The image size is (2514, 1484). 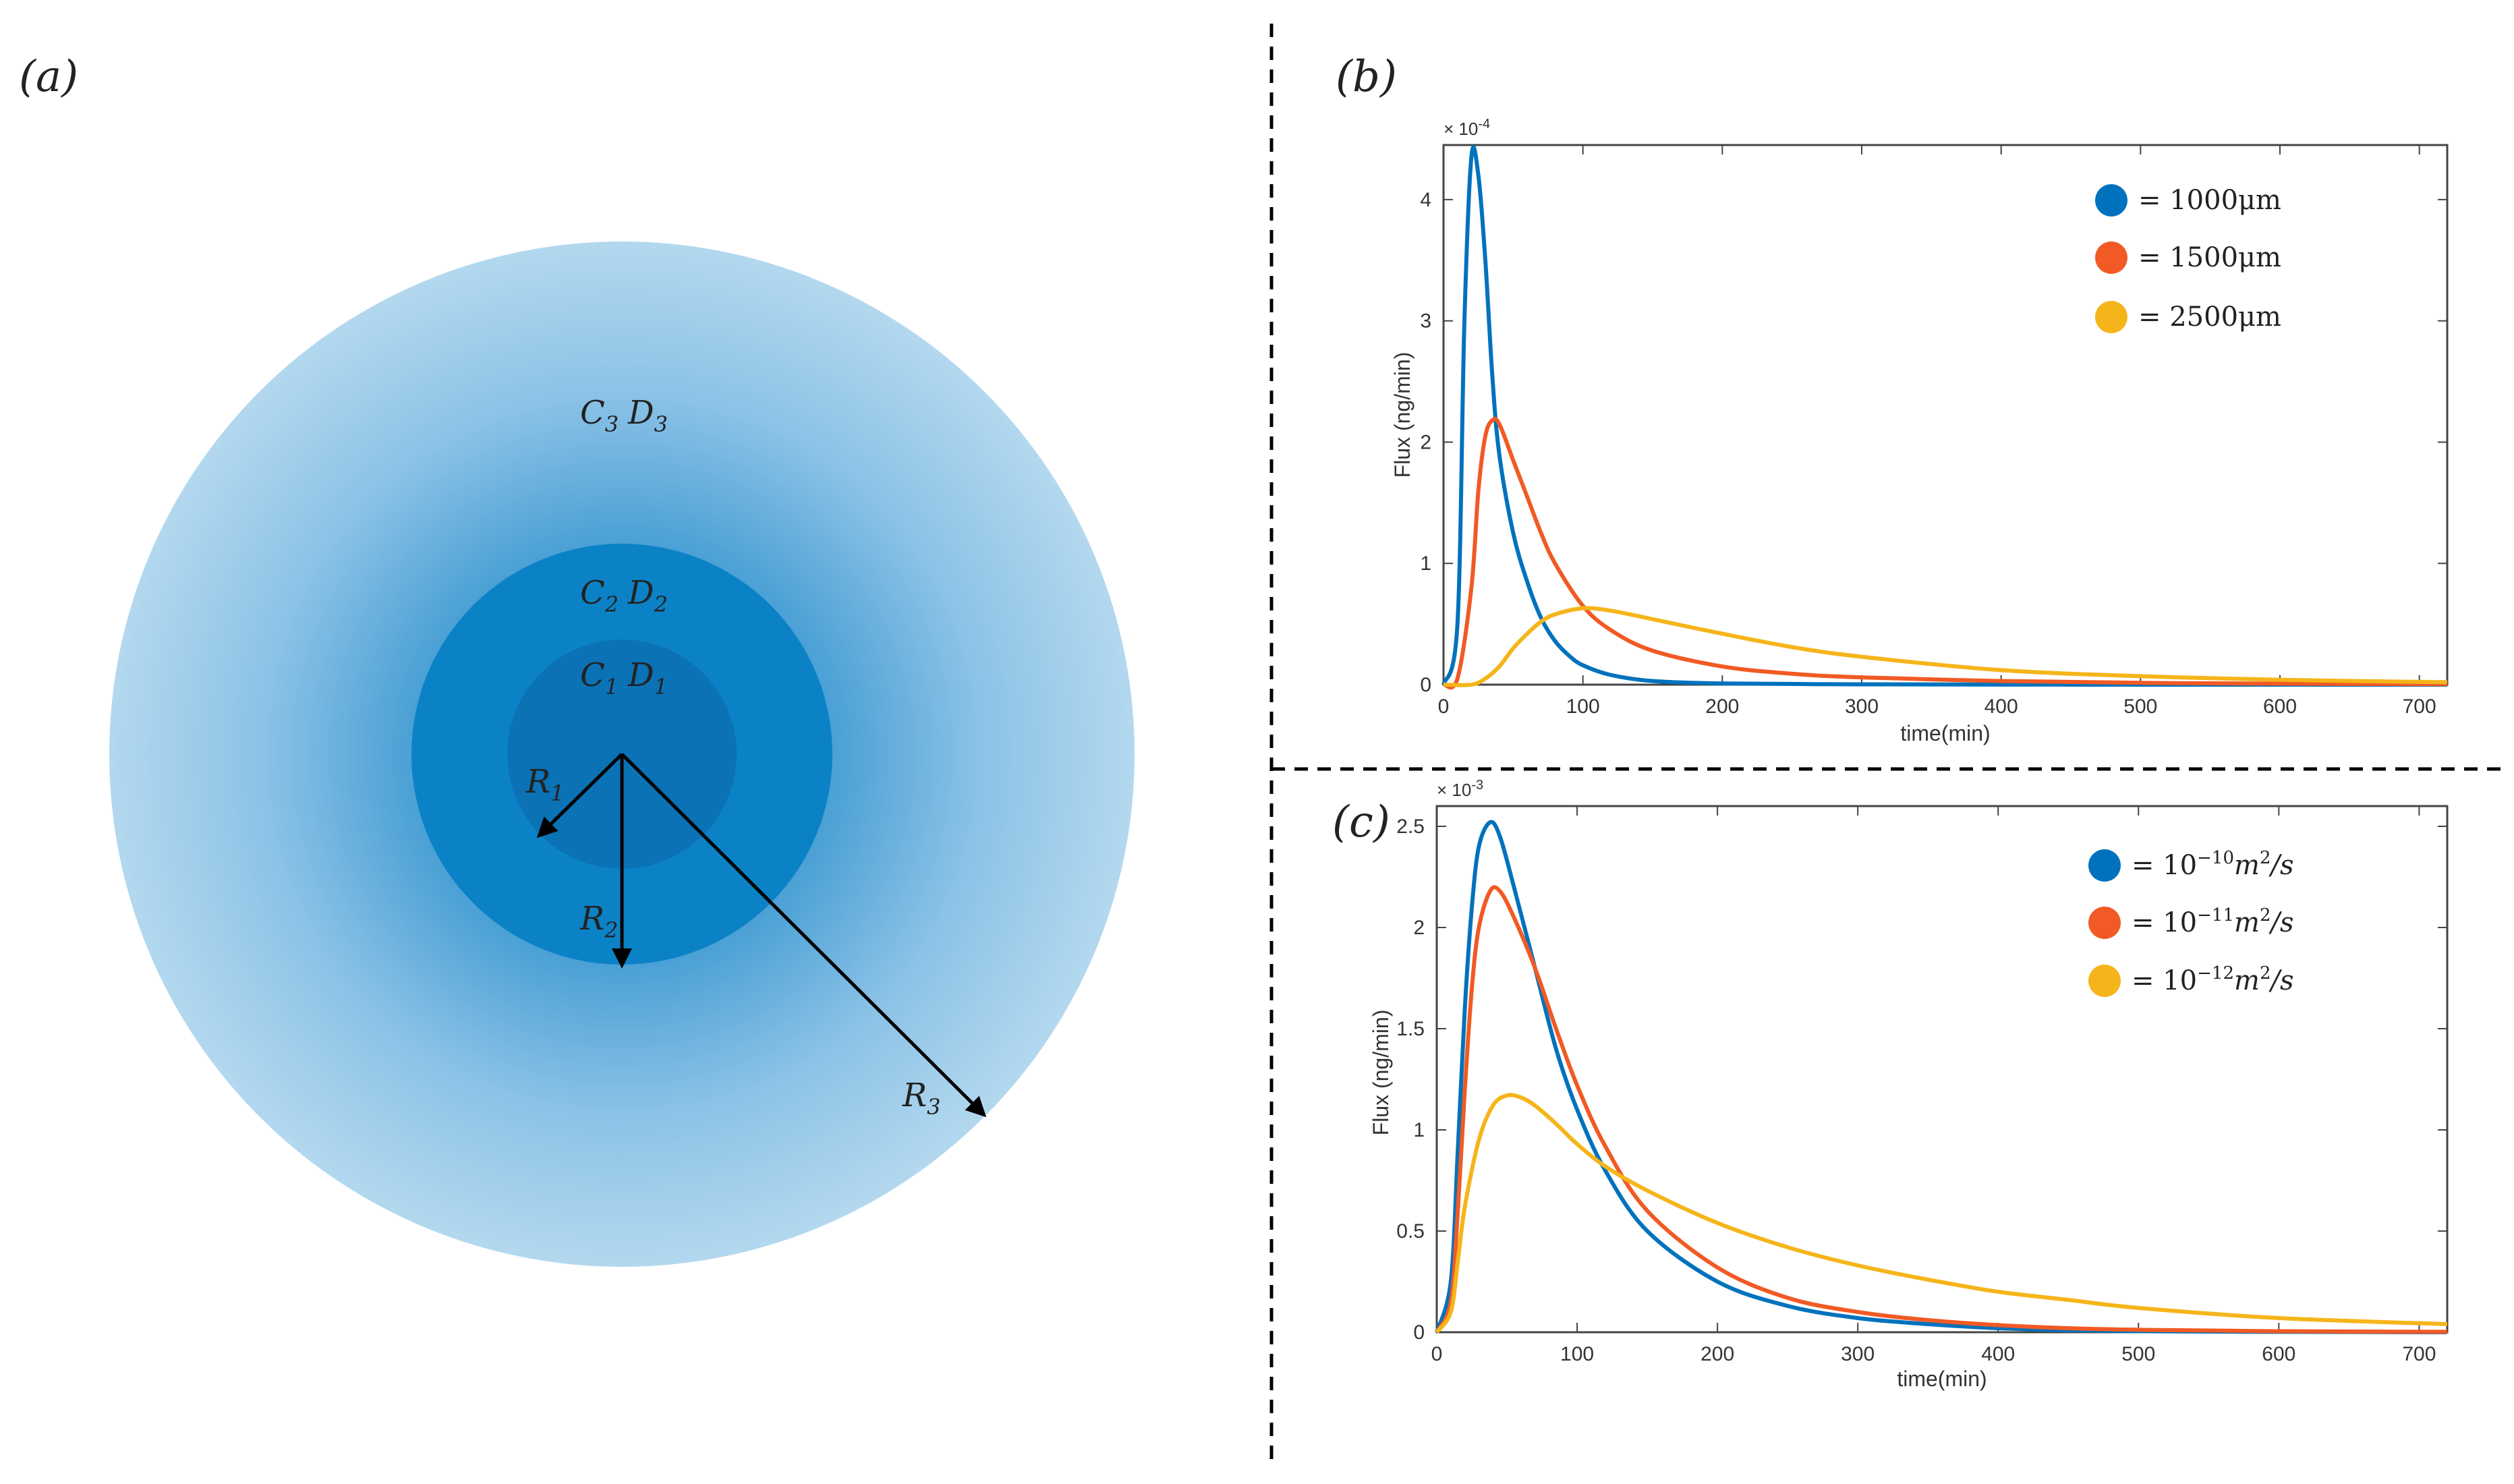 What do you see at coordinates (804, 935) in the screenshot?
I see `radius-arrow-r3` at bounding box center [804, 935].